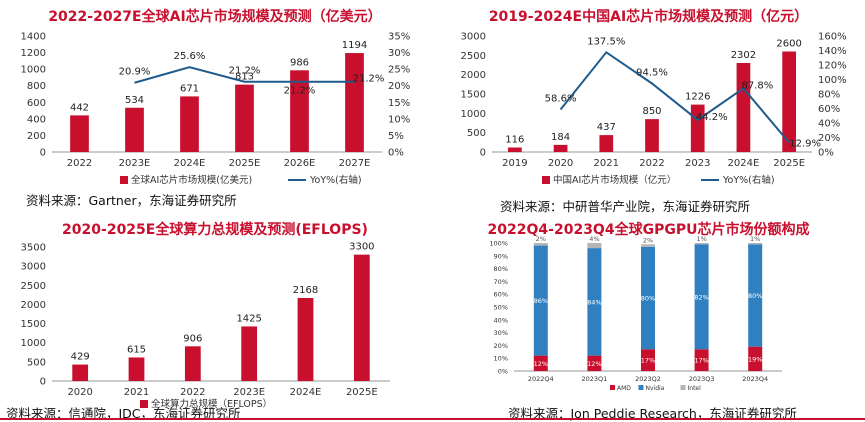  What do you see at coordinates (594, 302) in the screenshot?
I see `segment-value-label: 84%` at bounding box center [594, 302].